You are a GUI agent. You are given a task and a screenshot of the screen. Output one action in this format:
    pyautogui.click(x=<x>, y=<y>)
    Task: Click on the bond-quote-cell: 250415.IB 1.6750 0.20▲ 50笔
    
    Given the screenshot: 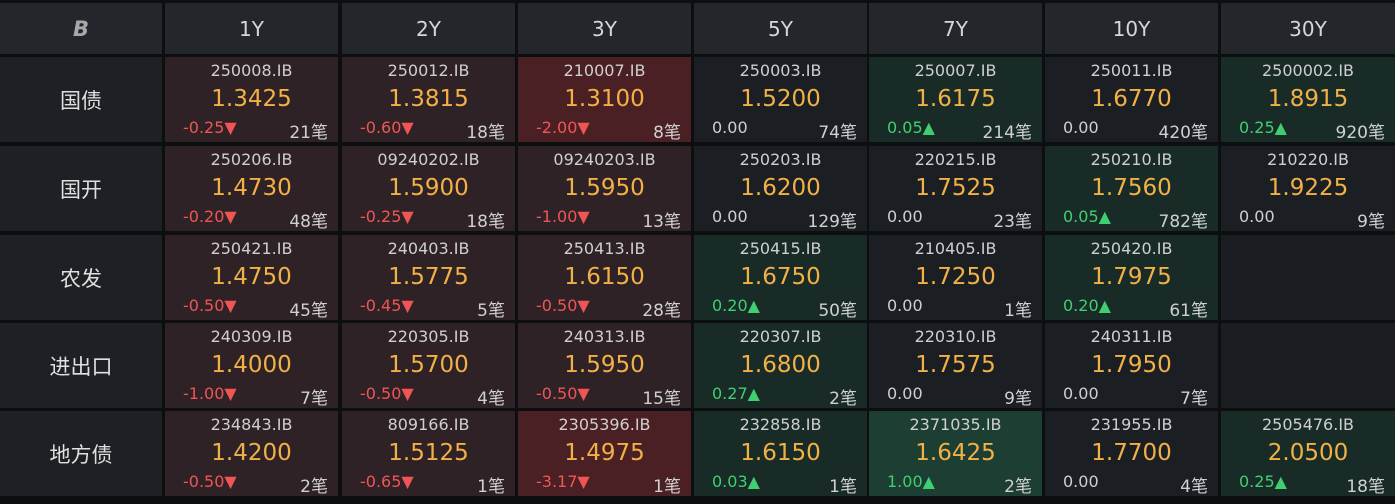 What is the action you would take?
    pyautogui.click(x=780, y=278)
    